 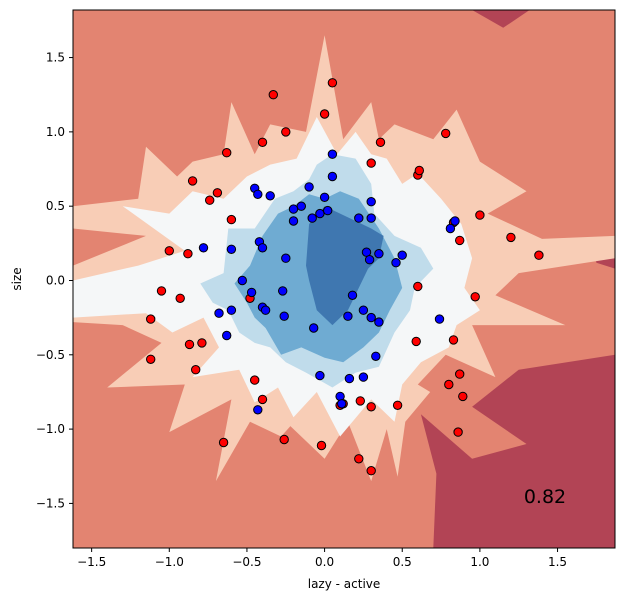 What do you see at coordinates (55, 58) in the screenshot?
I see `y-tick-label-6: 1.5` at bounding box center [55, 58].